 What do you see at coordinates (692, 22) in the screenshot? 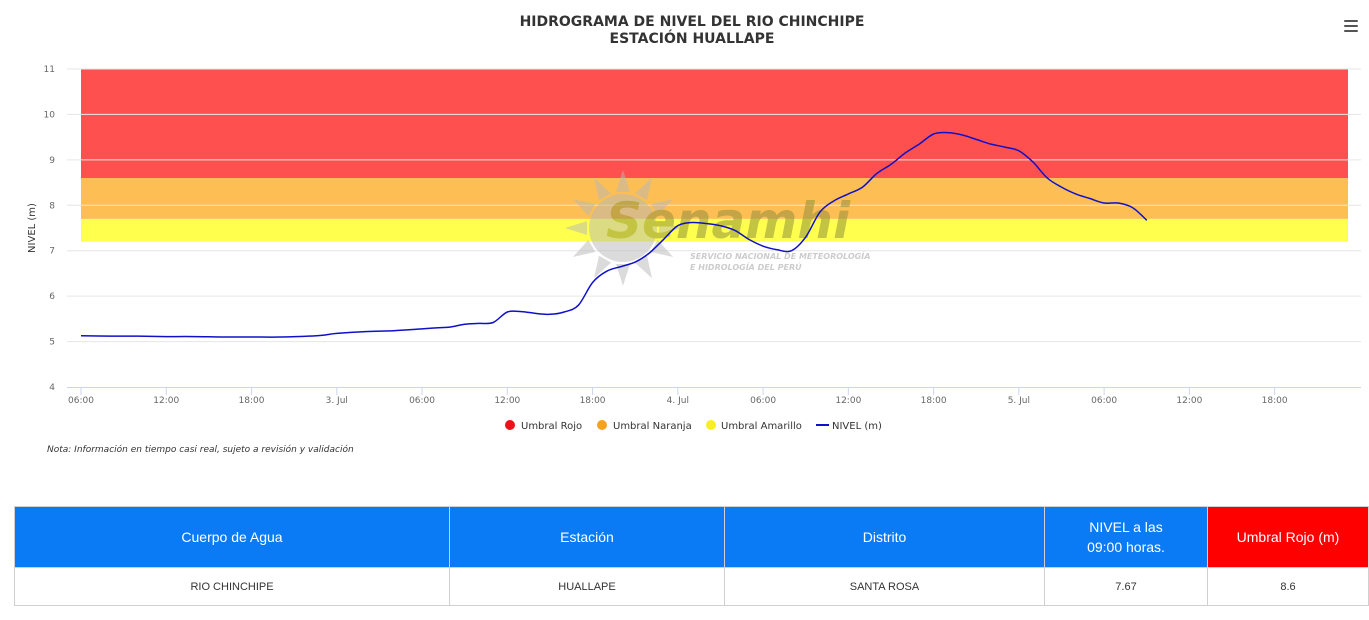
I see `chart-title: HIDROGRAMA DE NIVEL DEL RIO CHINCHIPE` at bounding box center [692, 22].